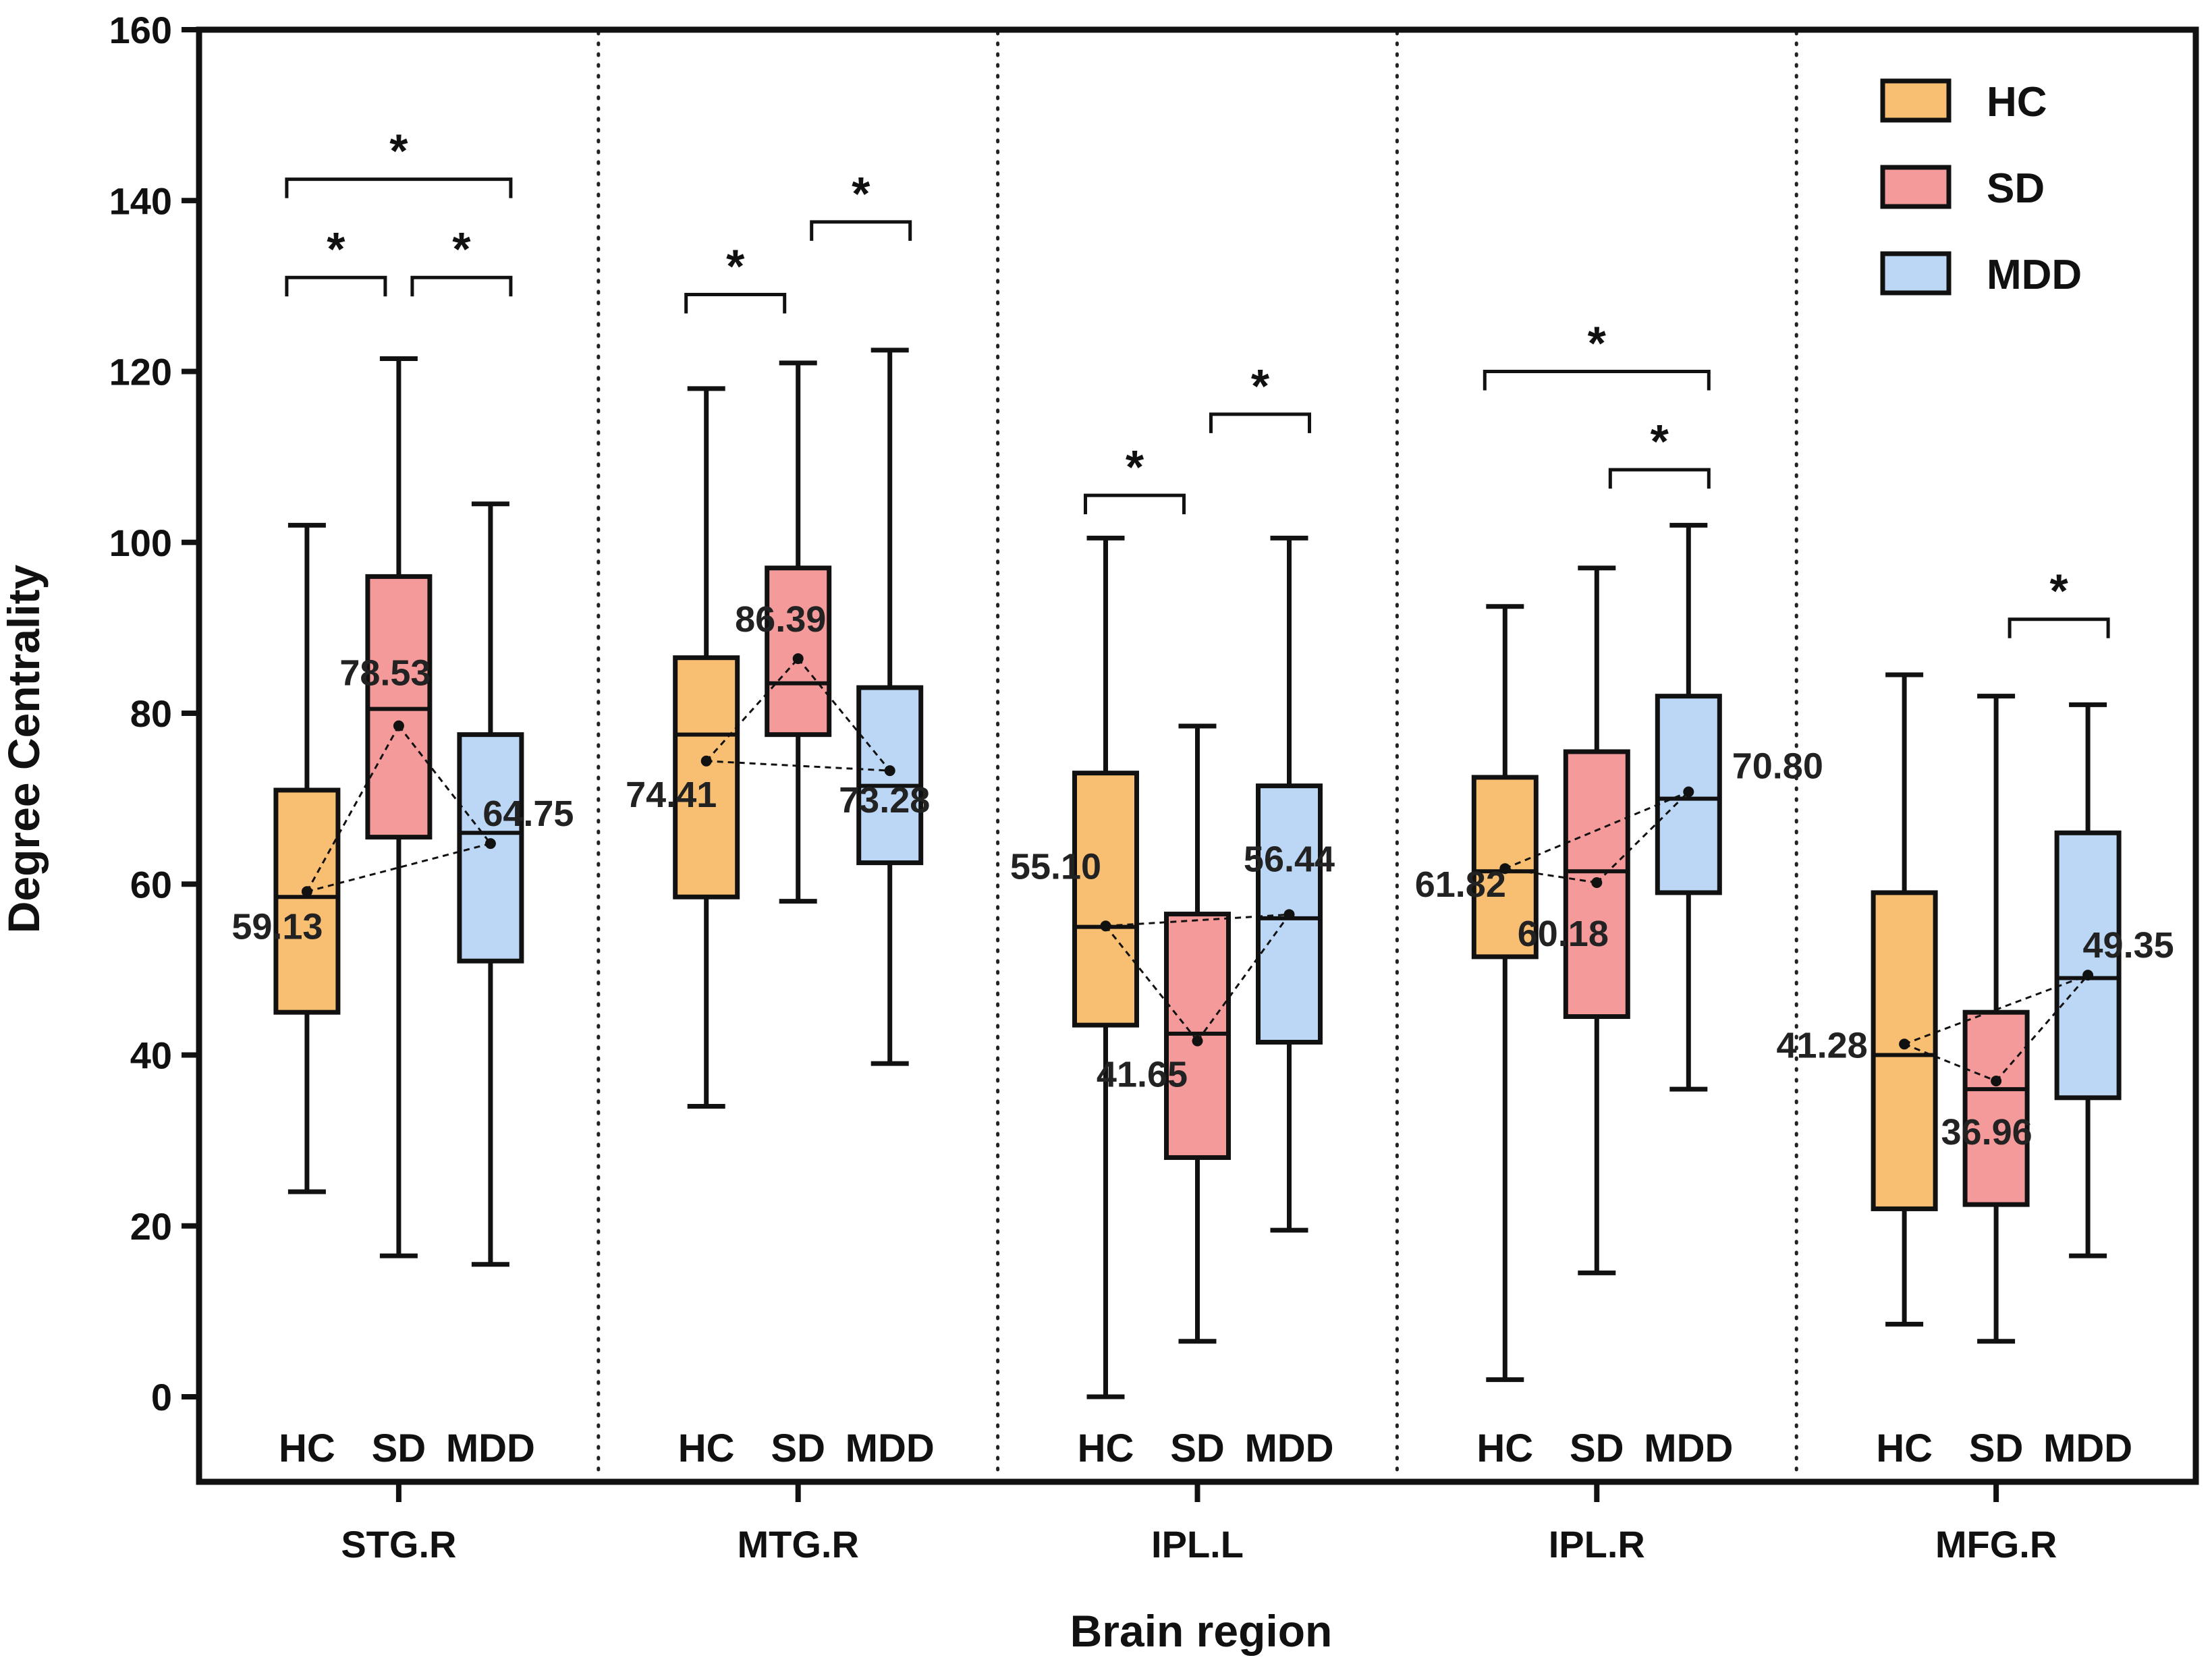  Describe the element at coordinates (2034, 275) in the screenshot. I see `legend-label: MDD` at that location.